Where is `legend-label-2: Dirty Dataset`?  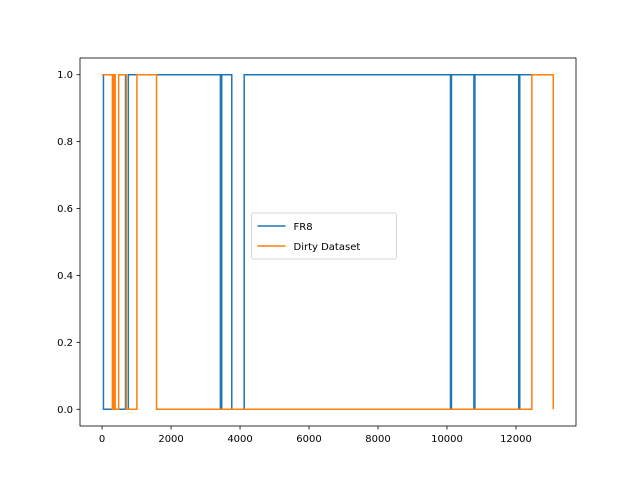
legend-label-2: Dirty Dataset is located at coordinates (327, 247).